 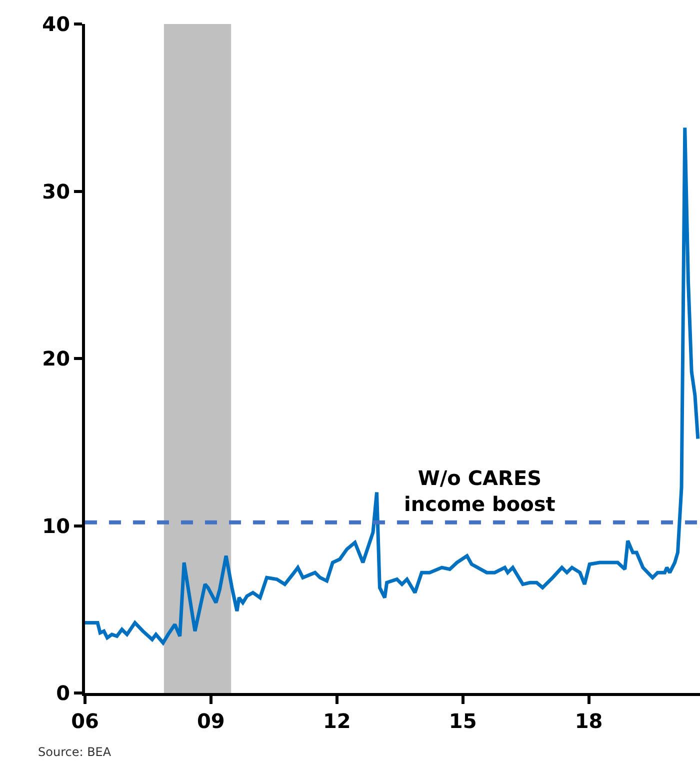 I want to click on y-tick-label: 0, so click(x=63, y=693).